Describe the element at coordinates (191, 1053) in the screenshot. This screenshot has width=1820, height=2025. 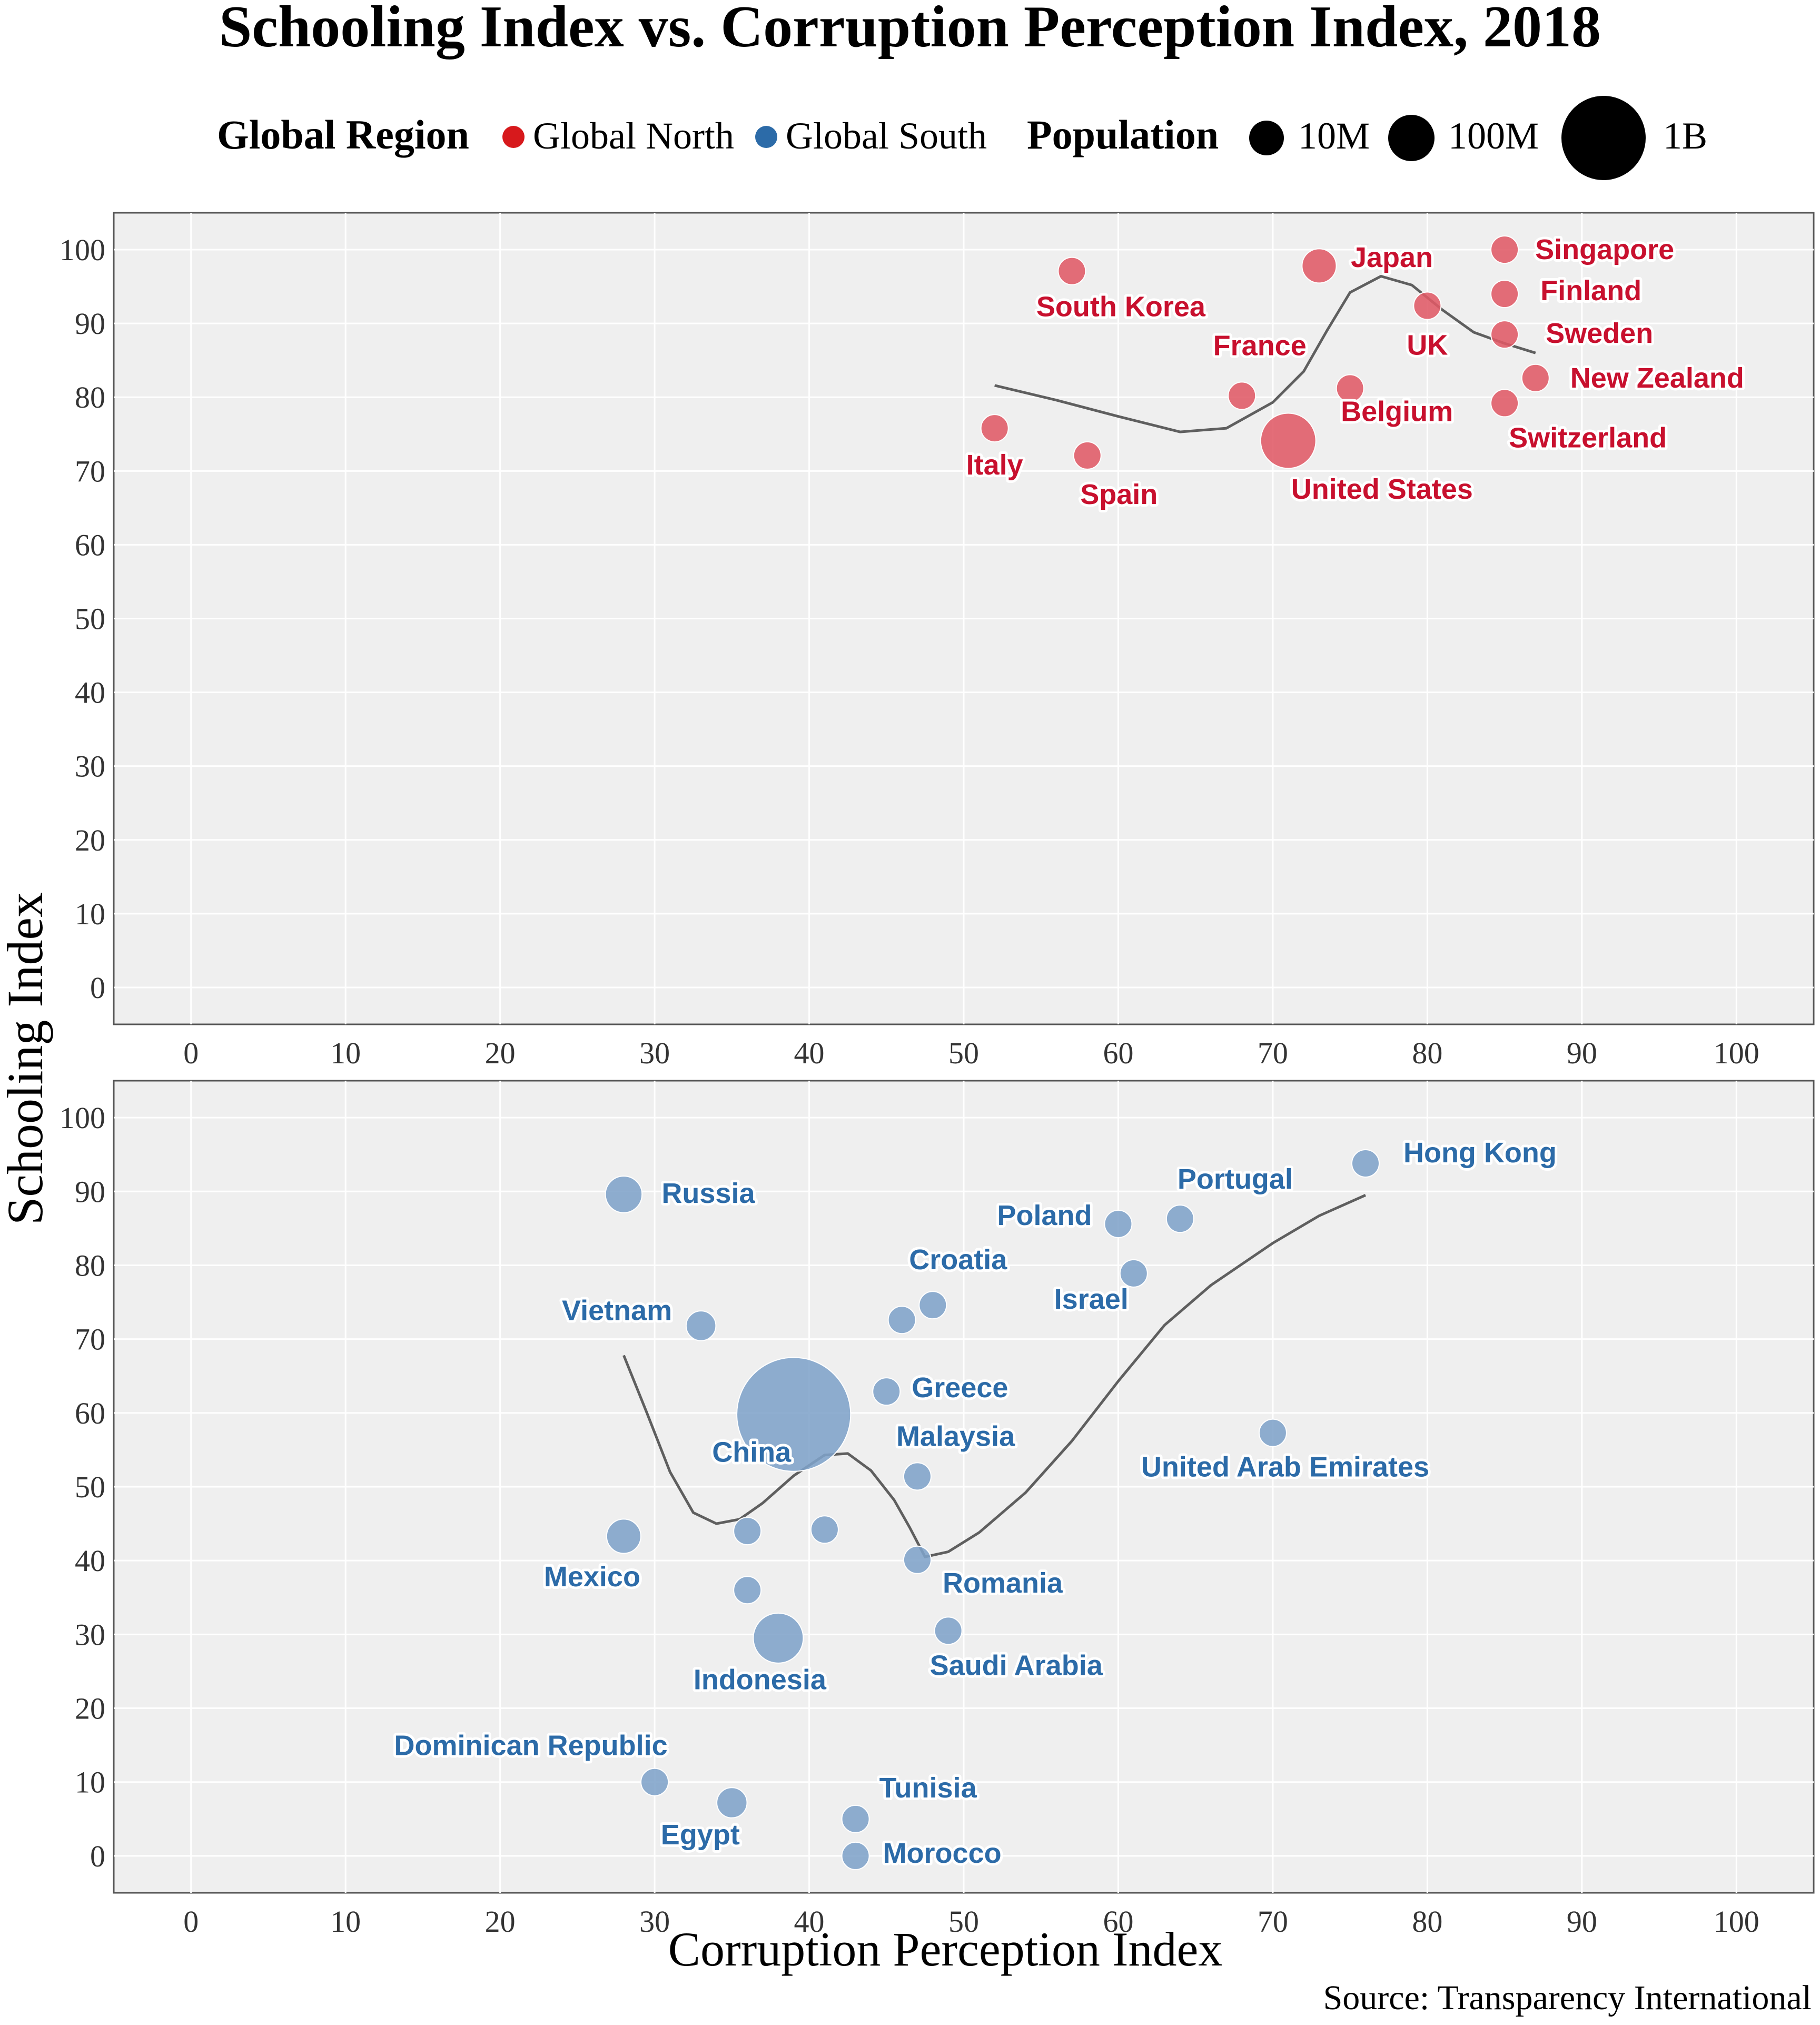
I see `panel-1-x-tick-label: 0` at that location.